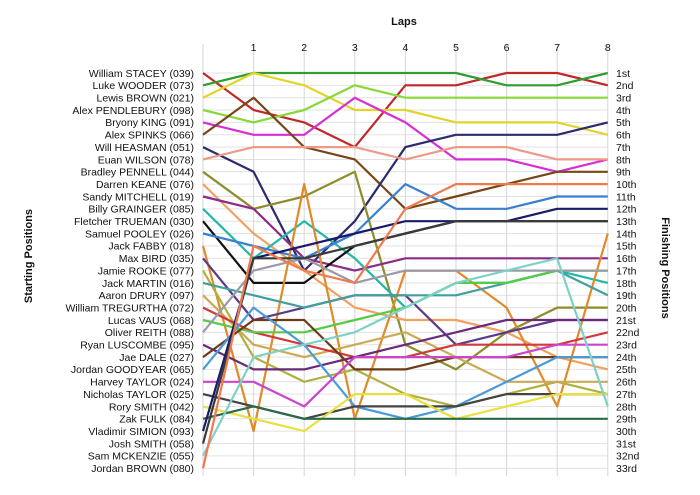  I want to click on finish-position-label: 30th, so click(626, 432).